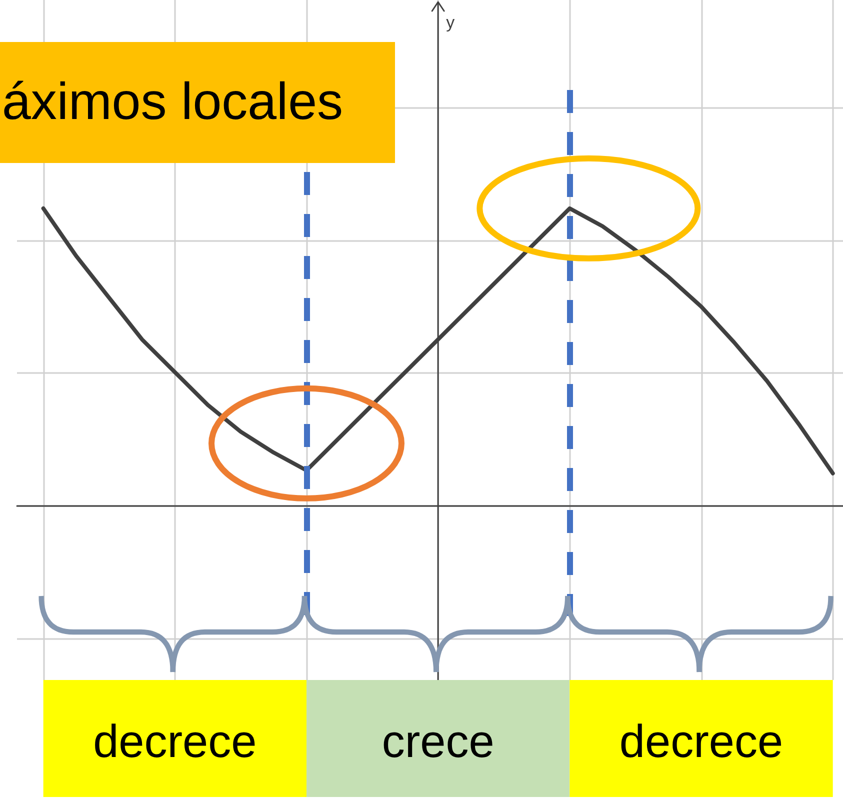  Describe the element at coordinates (438, 741) in the screenshot. I see `text: crece` at that location.